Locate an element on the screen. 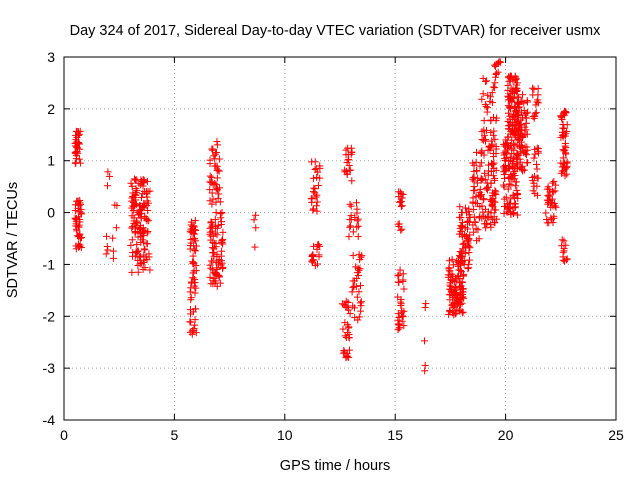 This screenshot has width=640, height=480. y-tick-label: -3 is located at coordinates (49, 368).